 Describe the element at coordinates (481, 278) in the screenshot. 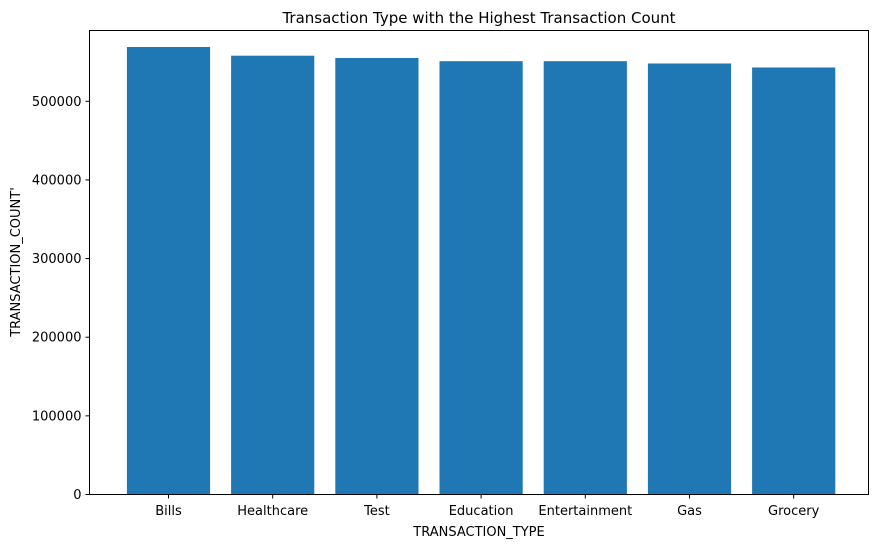

I see `bar-education` at that location.